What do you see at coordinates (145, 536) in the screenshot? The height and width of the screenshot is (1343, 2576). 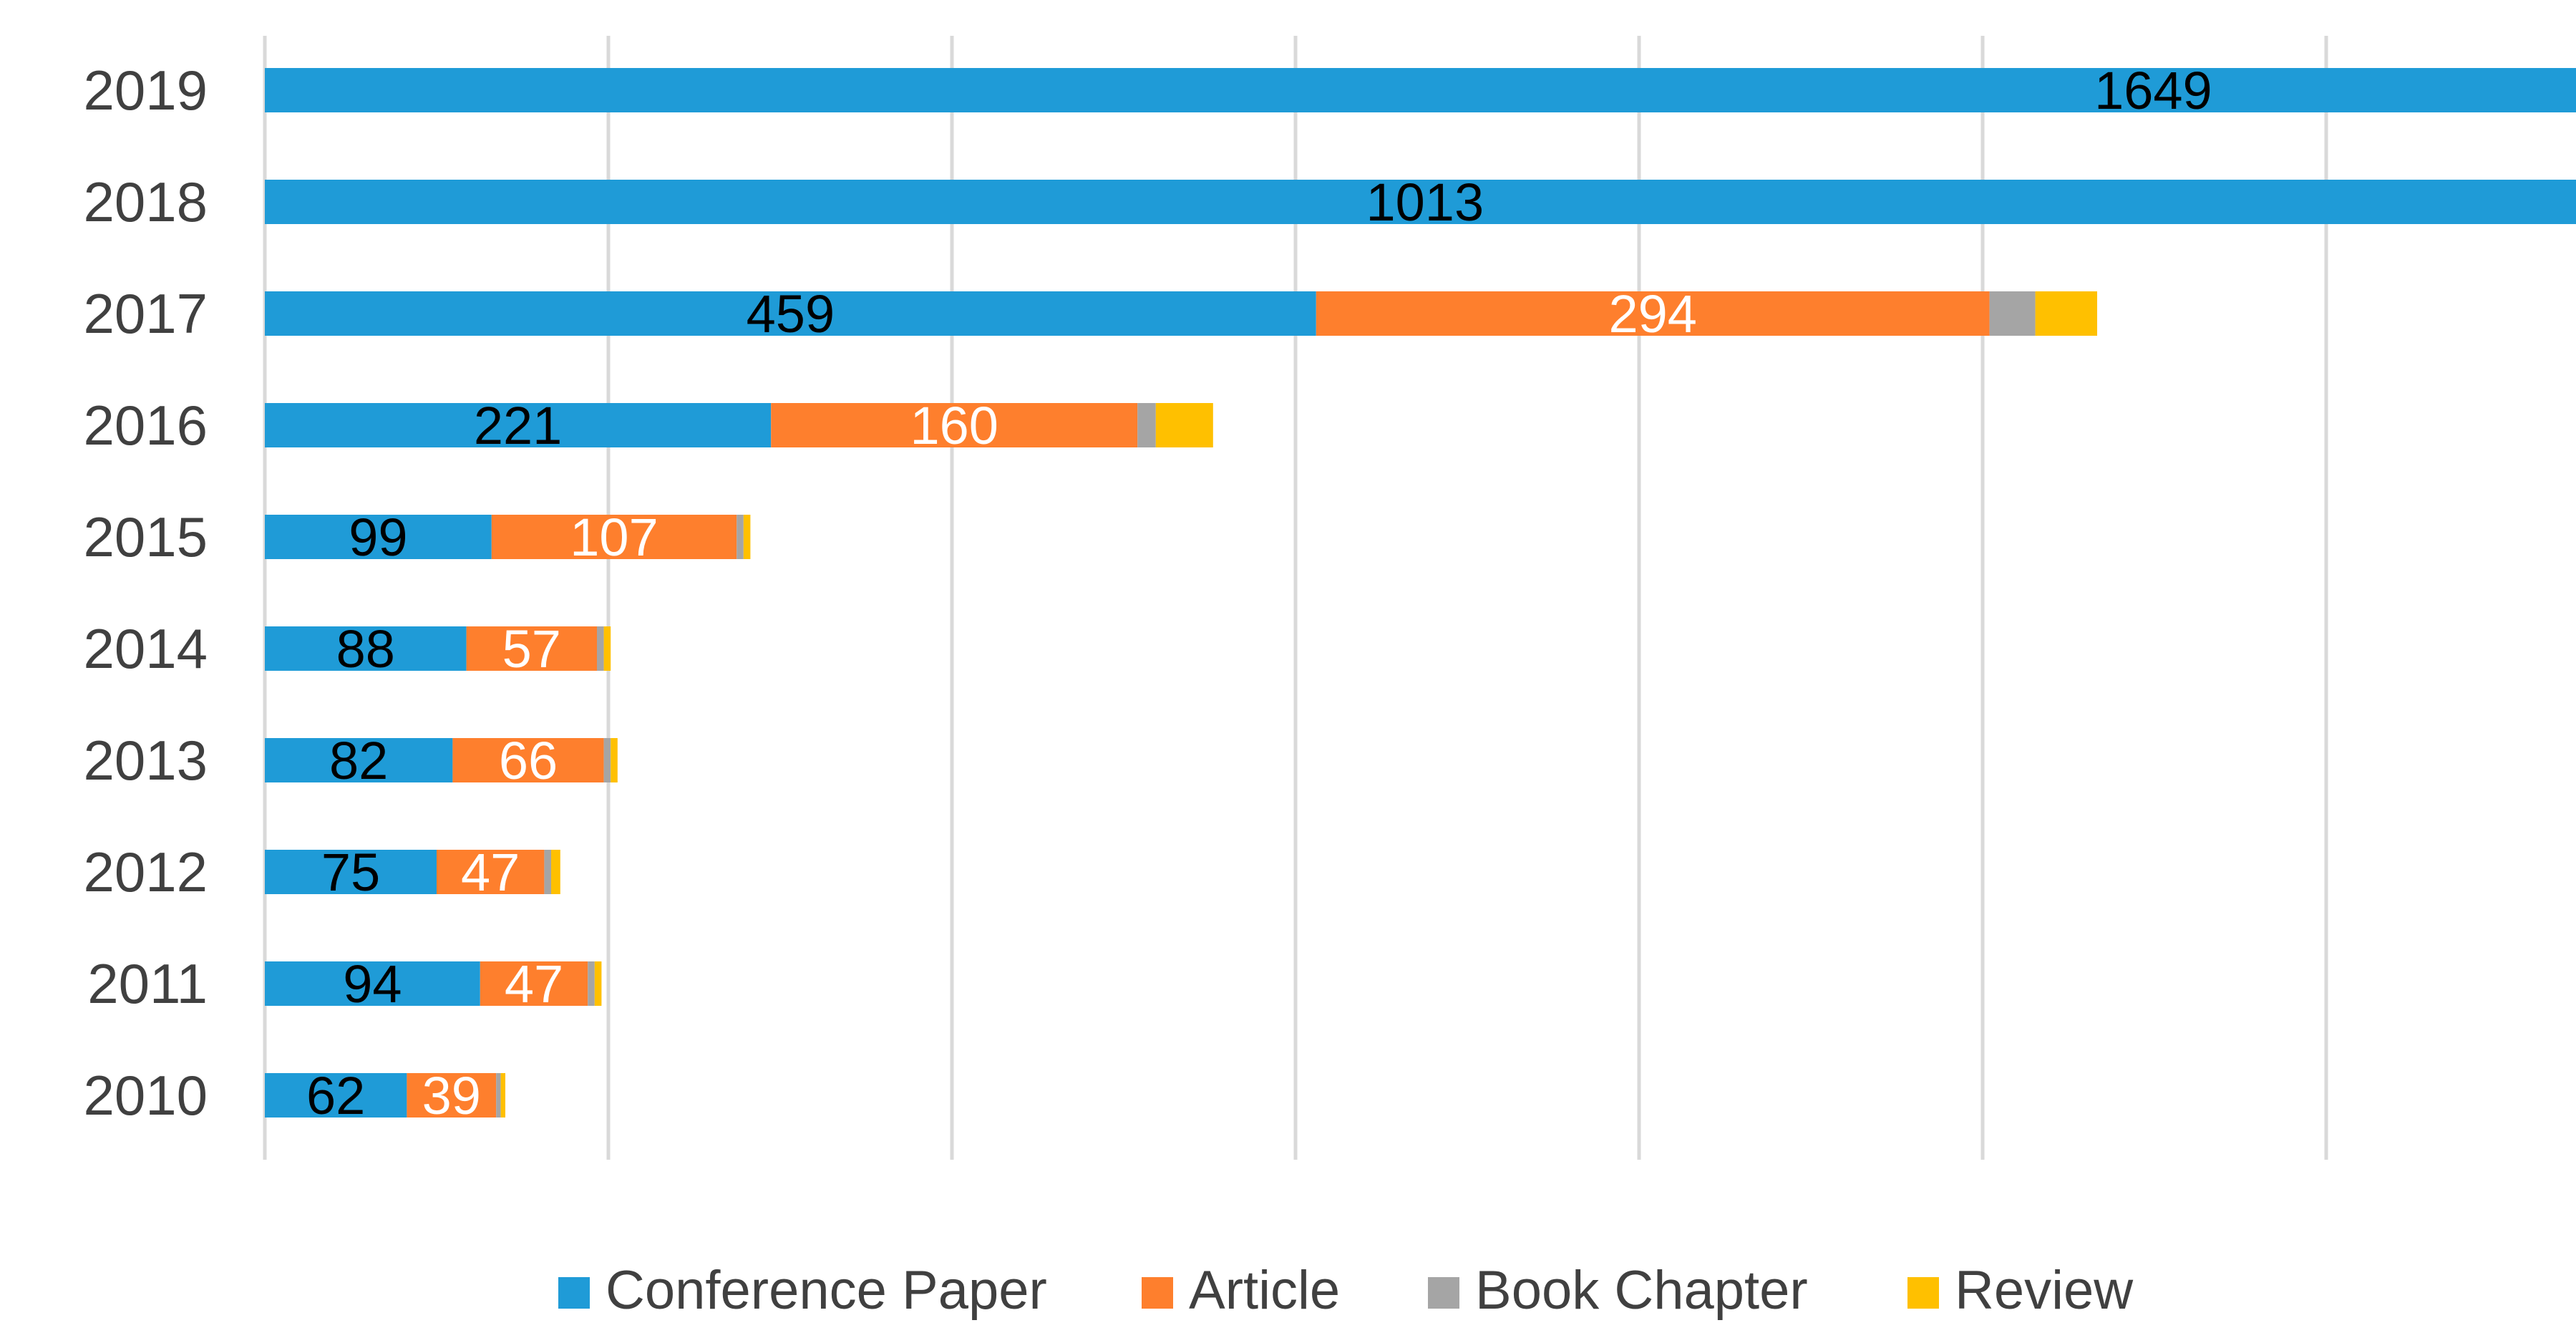 I see `y-tick-label: 2015` at bounding box center [145, 536].